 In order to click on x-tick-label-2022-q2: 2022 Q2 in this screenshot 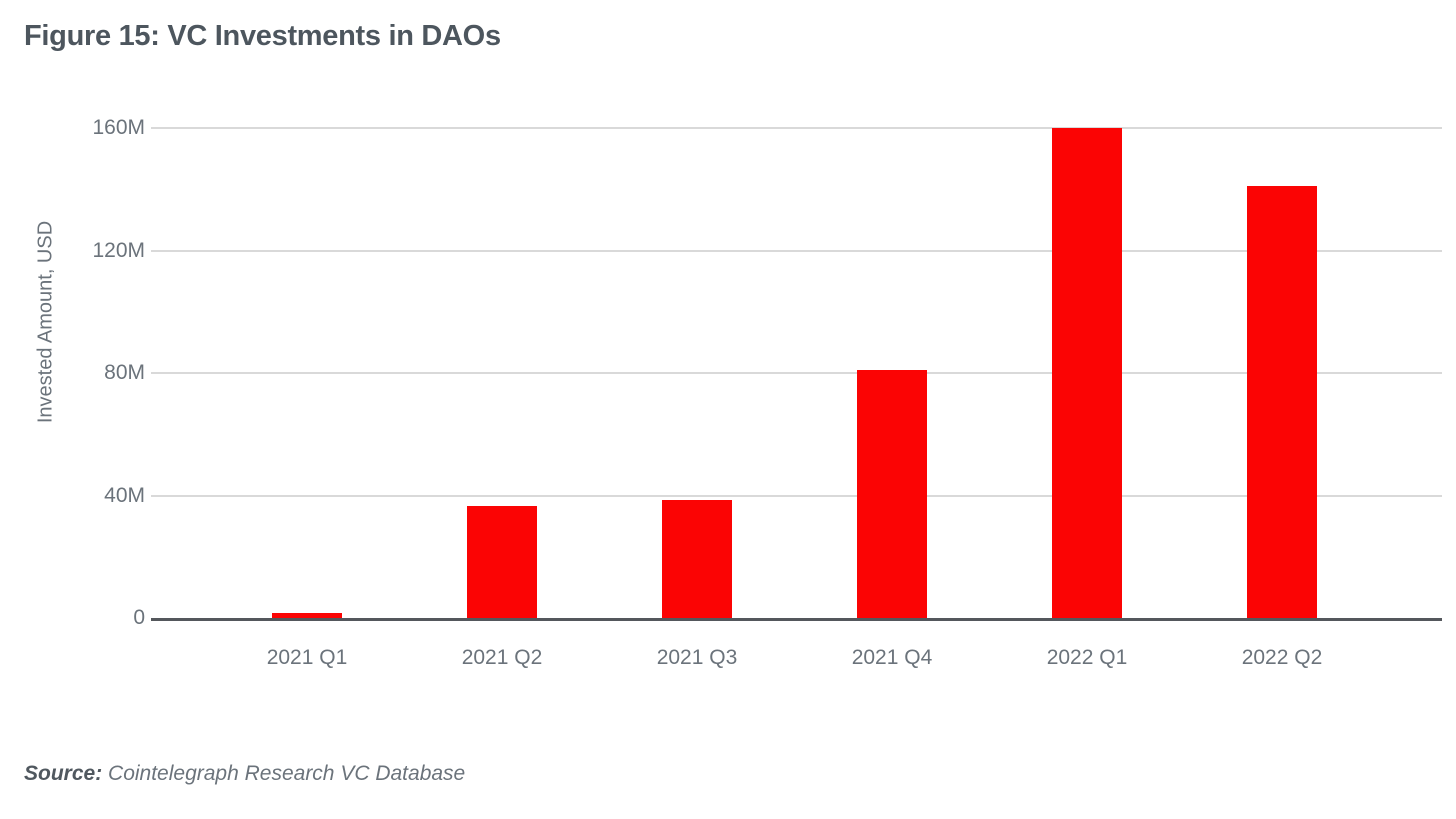, I will do `click(1282, 657)`.